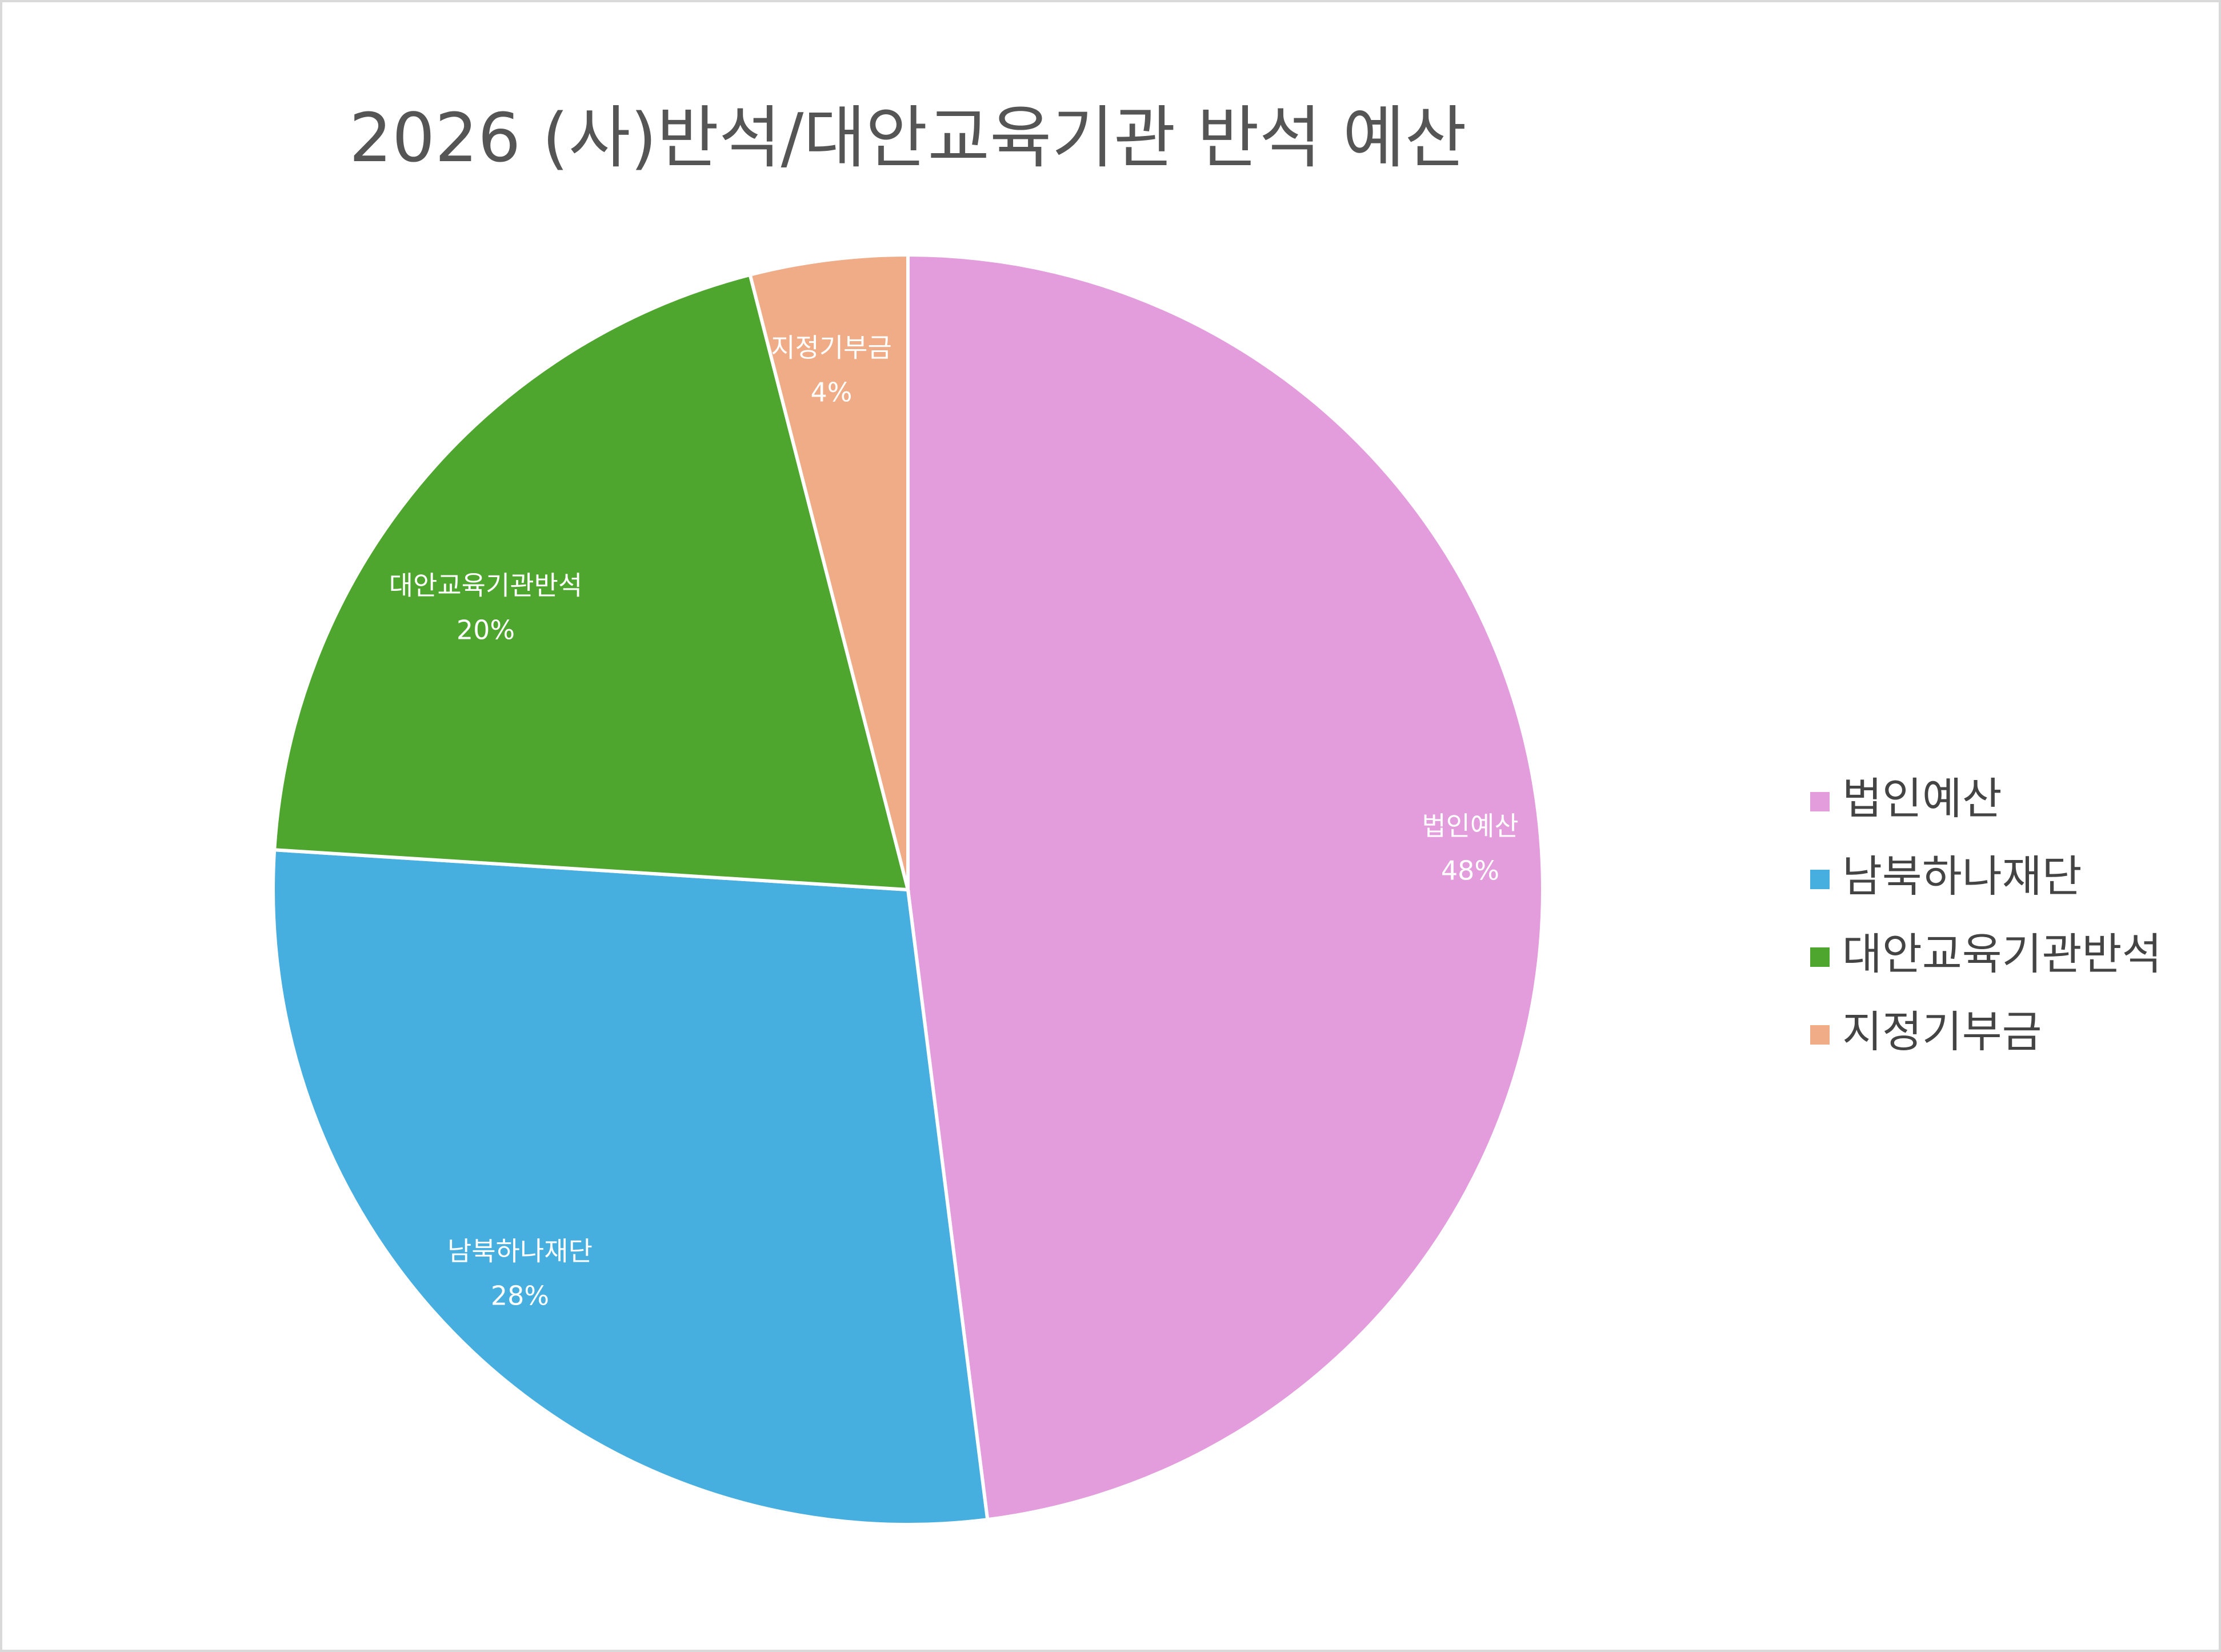 This screenshot has height=1652, width=2221. Describe the element at coordinates (2002, 954) in the screenshot. I see `legend-label: 대안교육기관반석` at that location.